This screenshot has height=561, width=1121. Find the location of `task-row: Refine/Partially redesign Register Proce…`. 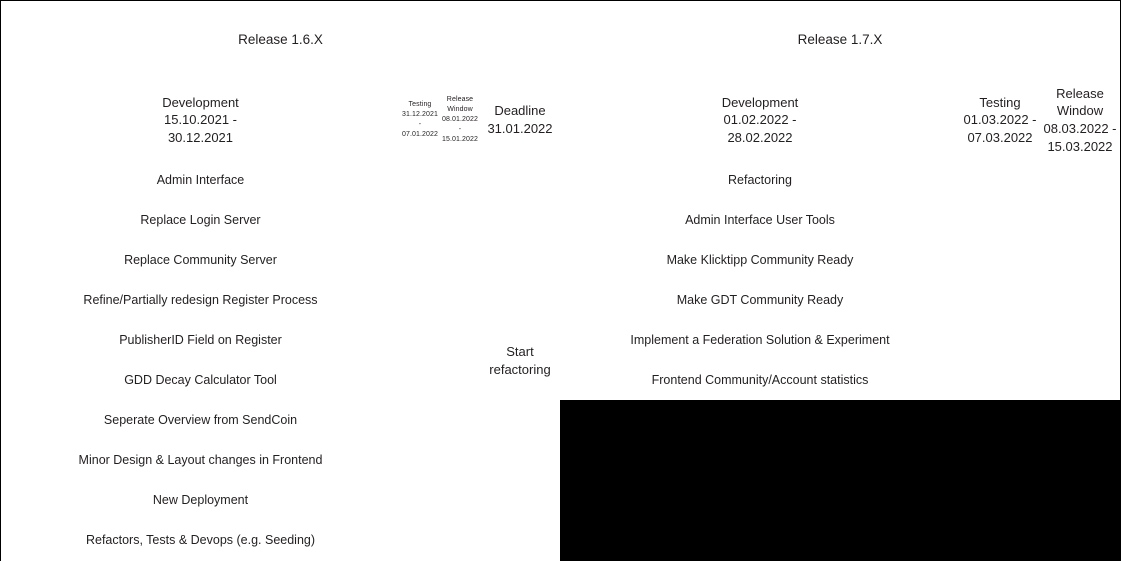

task-row: Refine/Partially redesign Register Proce… is located at coordinates (200, 300).